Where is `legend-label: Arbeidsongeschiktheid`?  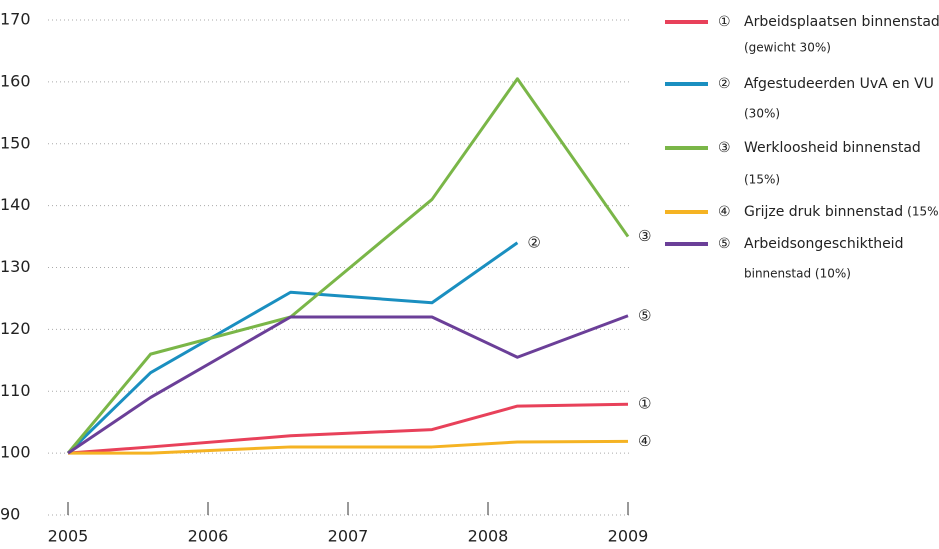 legend-label: Arbeidsongeschiktheid is located at coordinates (823, 244).